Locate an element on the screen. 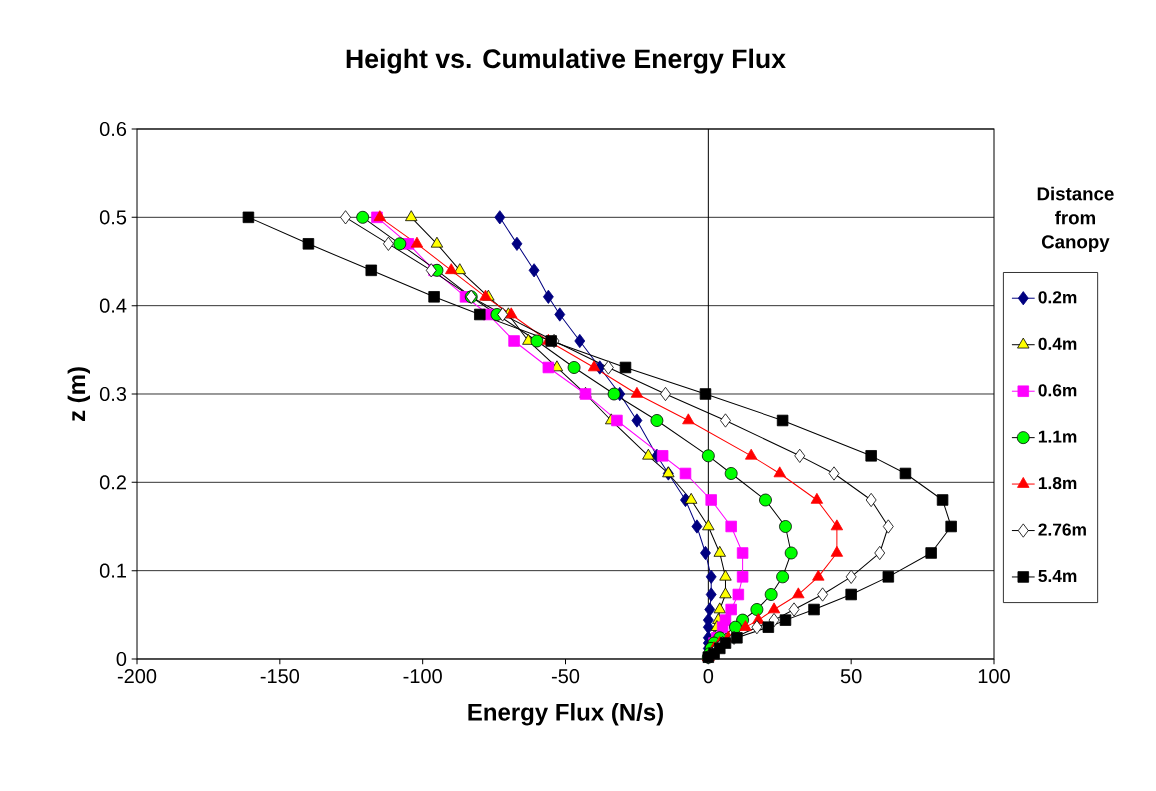  y-tick-label: 0.6 is located at coordinates (113, 129).